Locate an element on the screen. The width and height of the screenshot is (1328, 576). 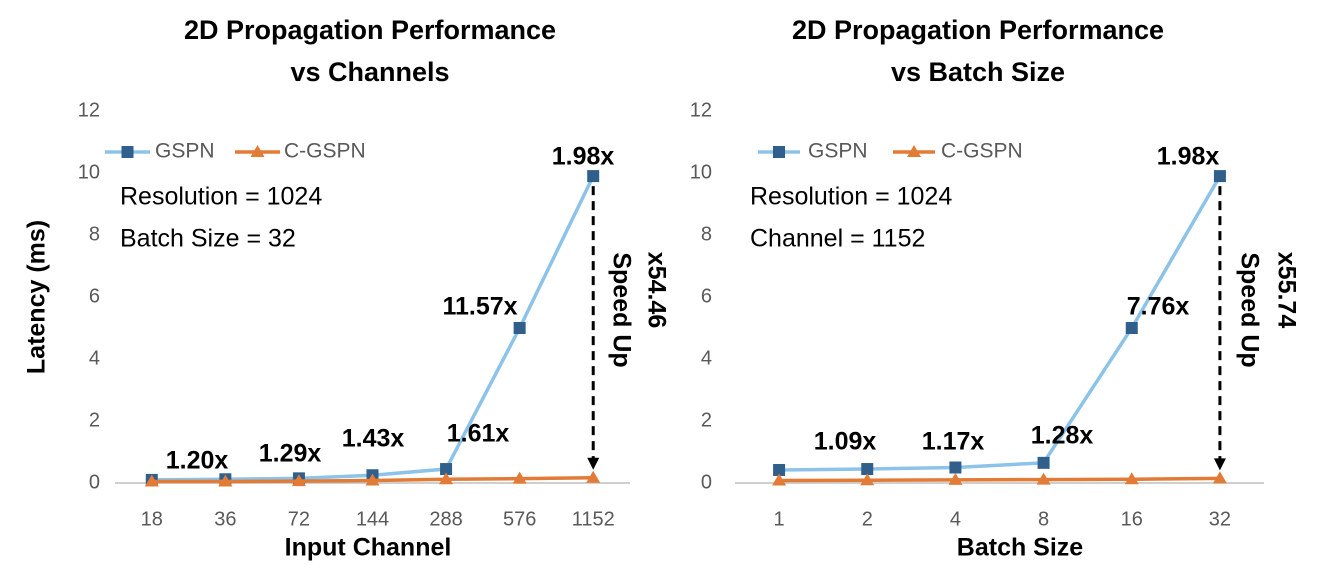
chart-title: 2D Propagation Performance vs Batch Size is located at coordinates (978, 51).